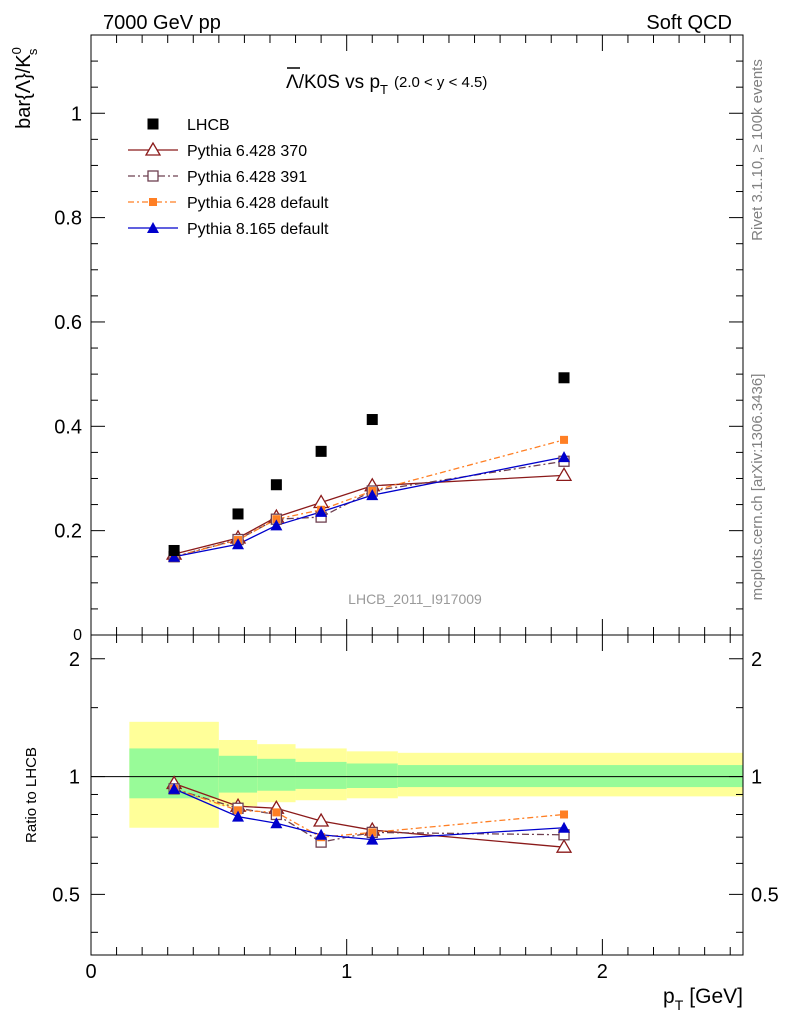  Describe the element at coordinates (292, 82) in the screenshot. I see `title-lambda: Λ` at that location.